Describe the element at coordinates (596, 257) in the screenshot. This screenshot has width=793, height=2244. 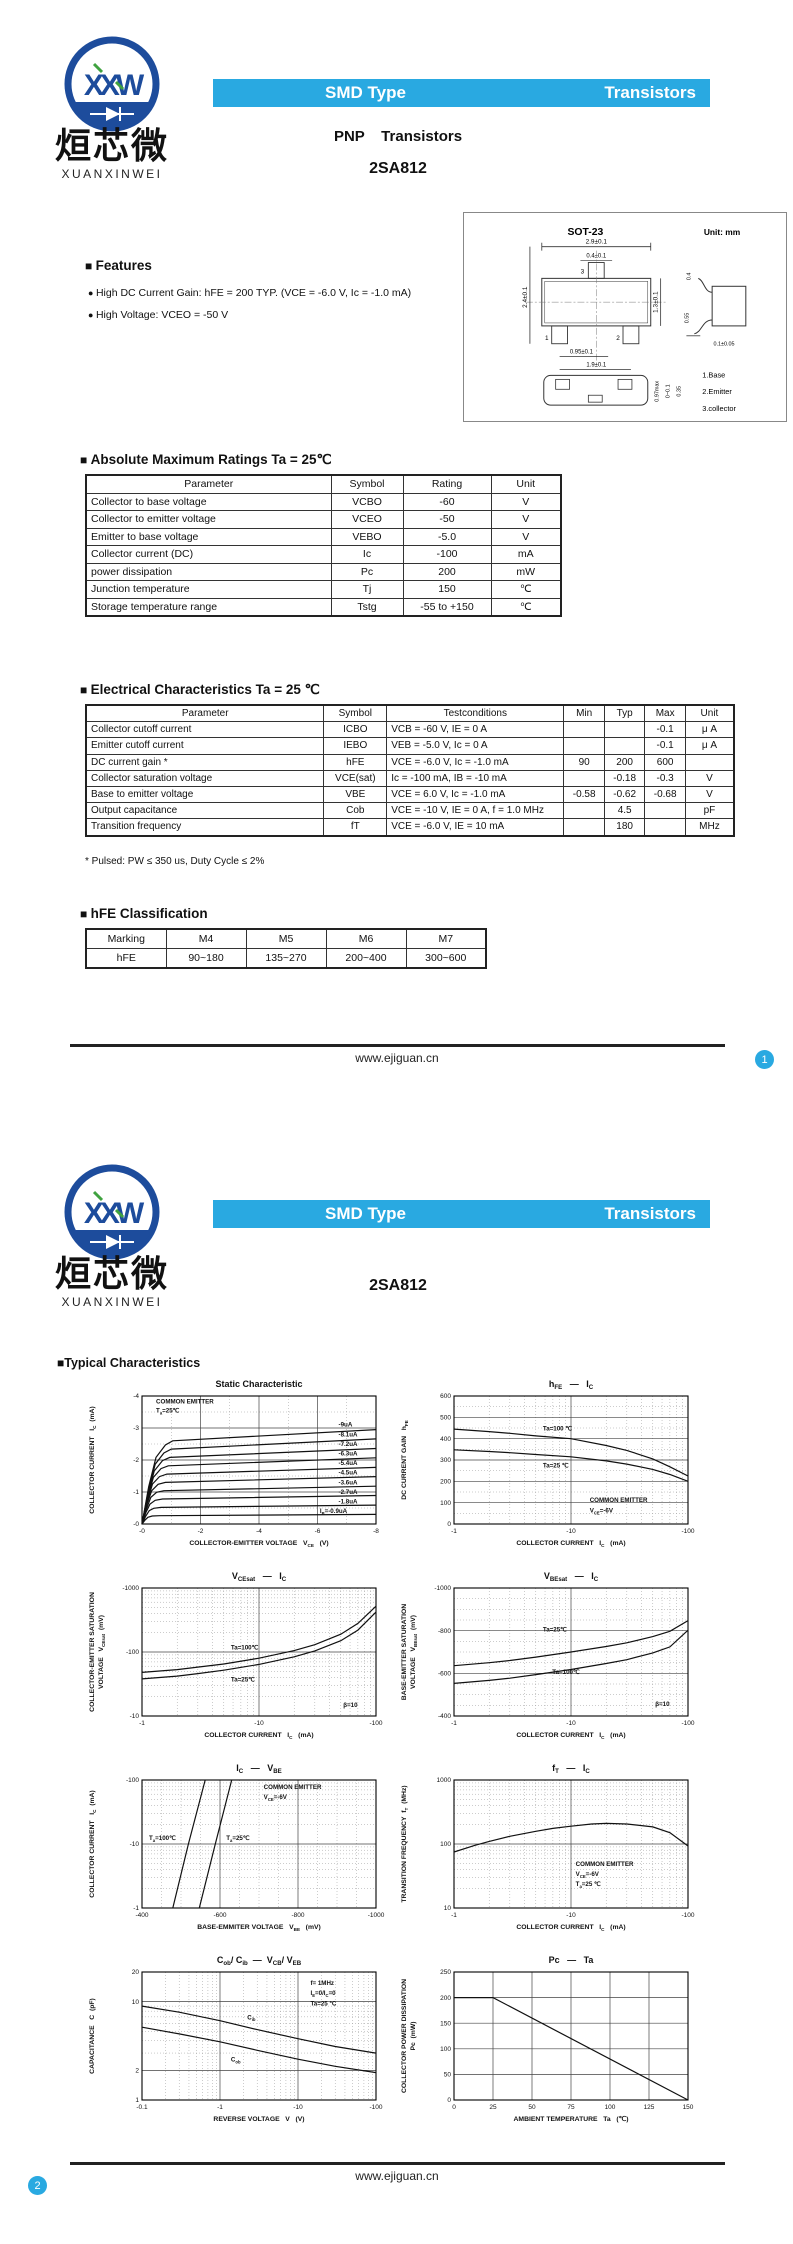
I see `dim-label: 0.4±0.1` at that location.